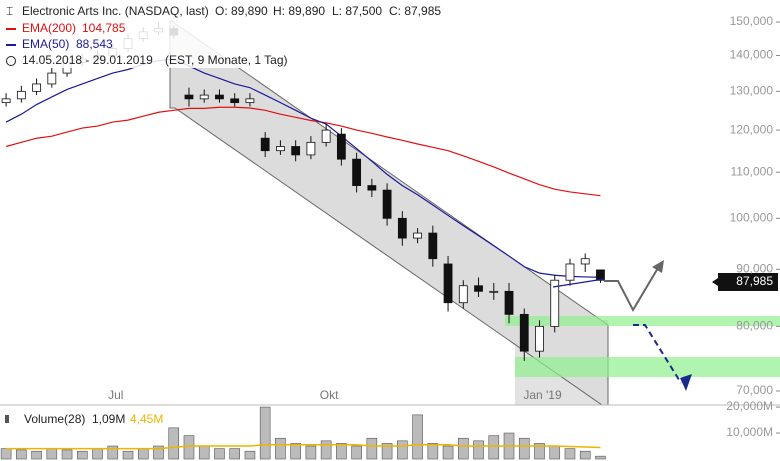  What do you see at coordinates (54, 419) in the screenshot?
I see `volume-title: Volume(28)` at bounding box center [54, 419].